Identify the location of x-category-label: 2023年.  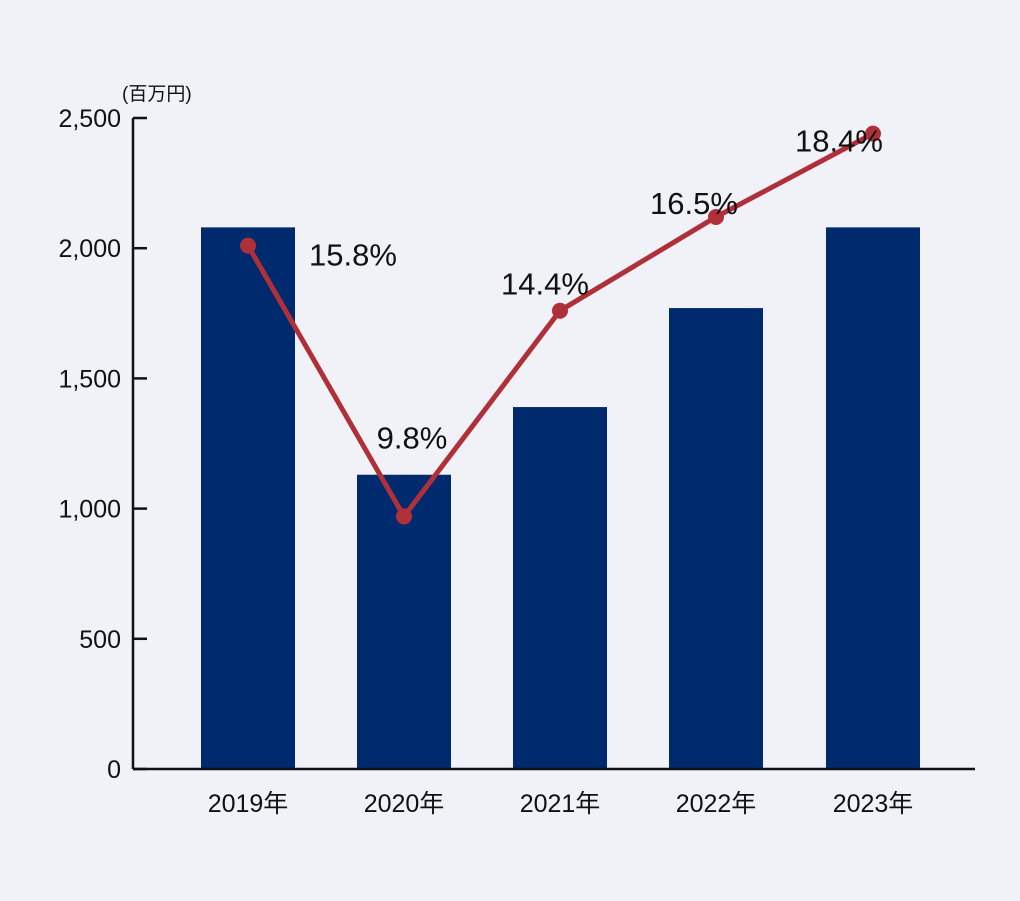
(873, 804).